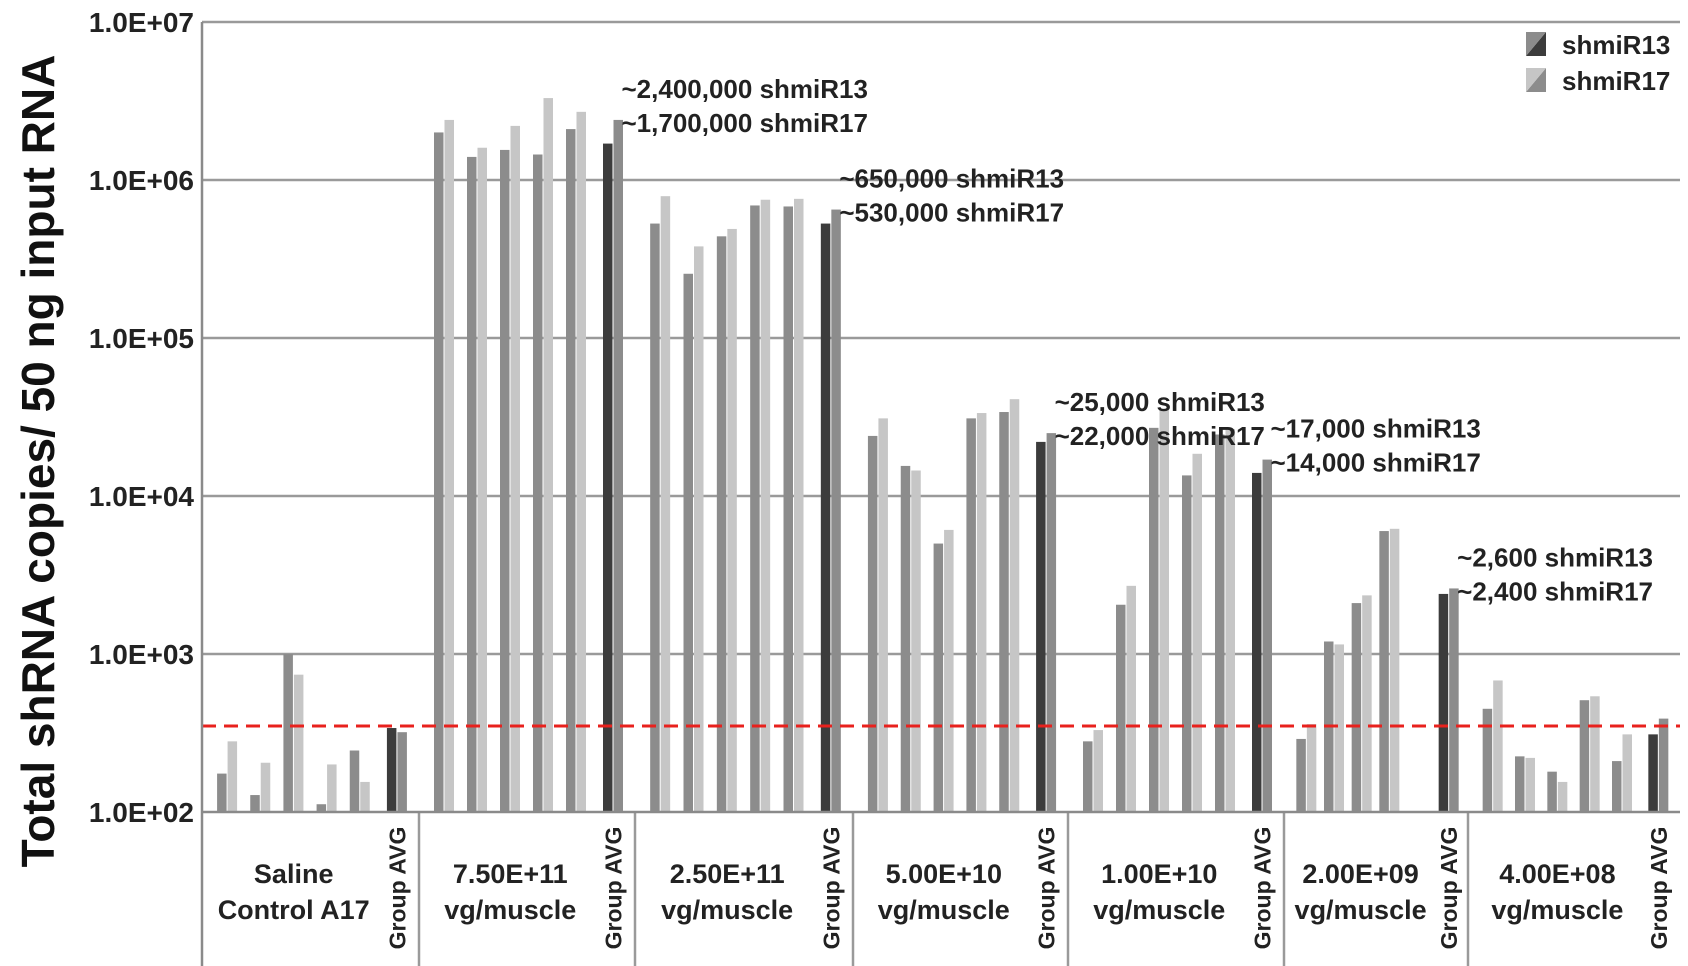 This screenshot has height=966, width=1688. Describe the element at coordinates (141, 654) in the screenshot. I see `y-tick-label: 1.0E+03` at that location.